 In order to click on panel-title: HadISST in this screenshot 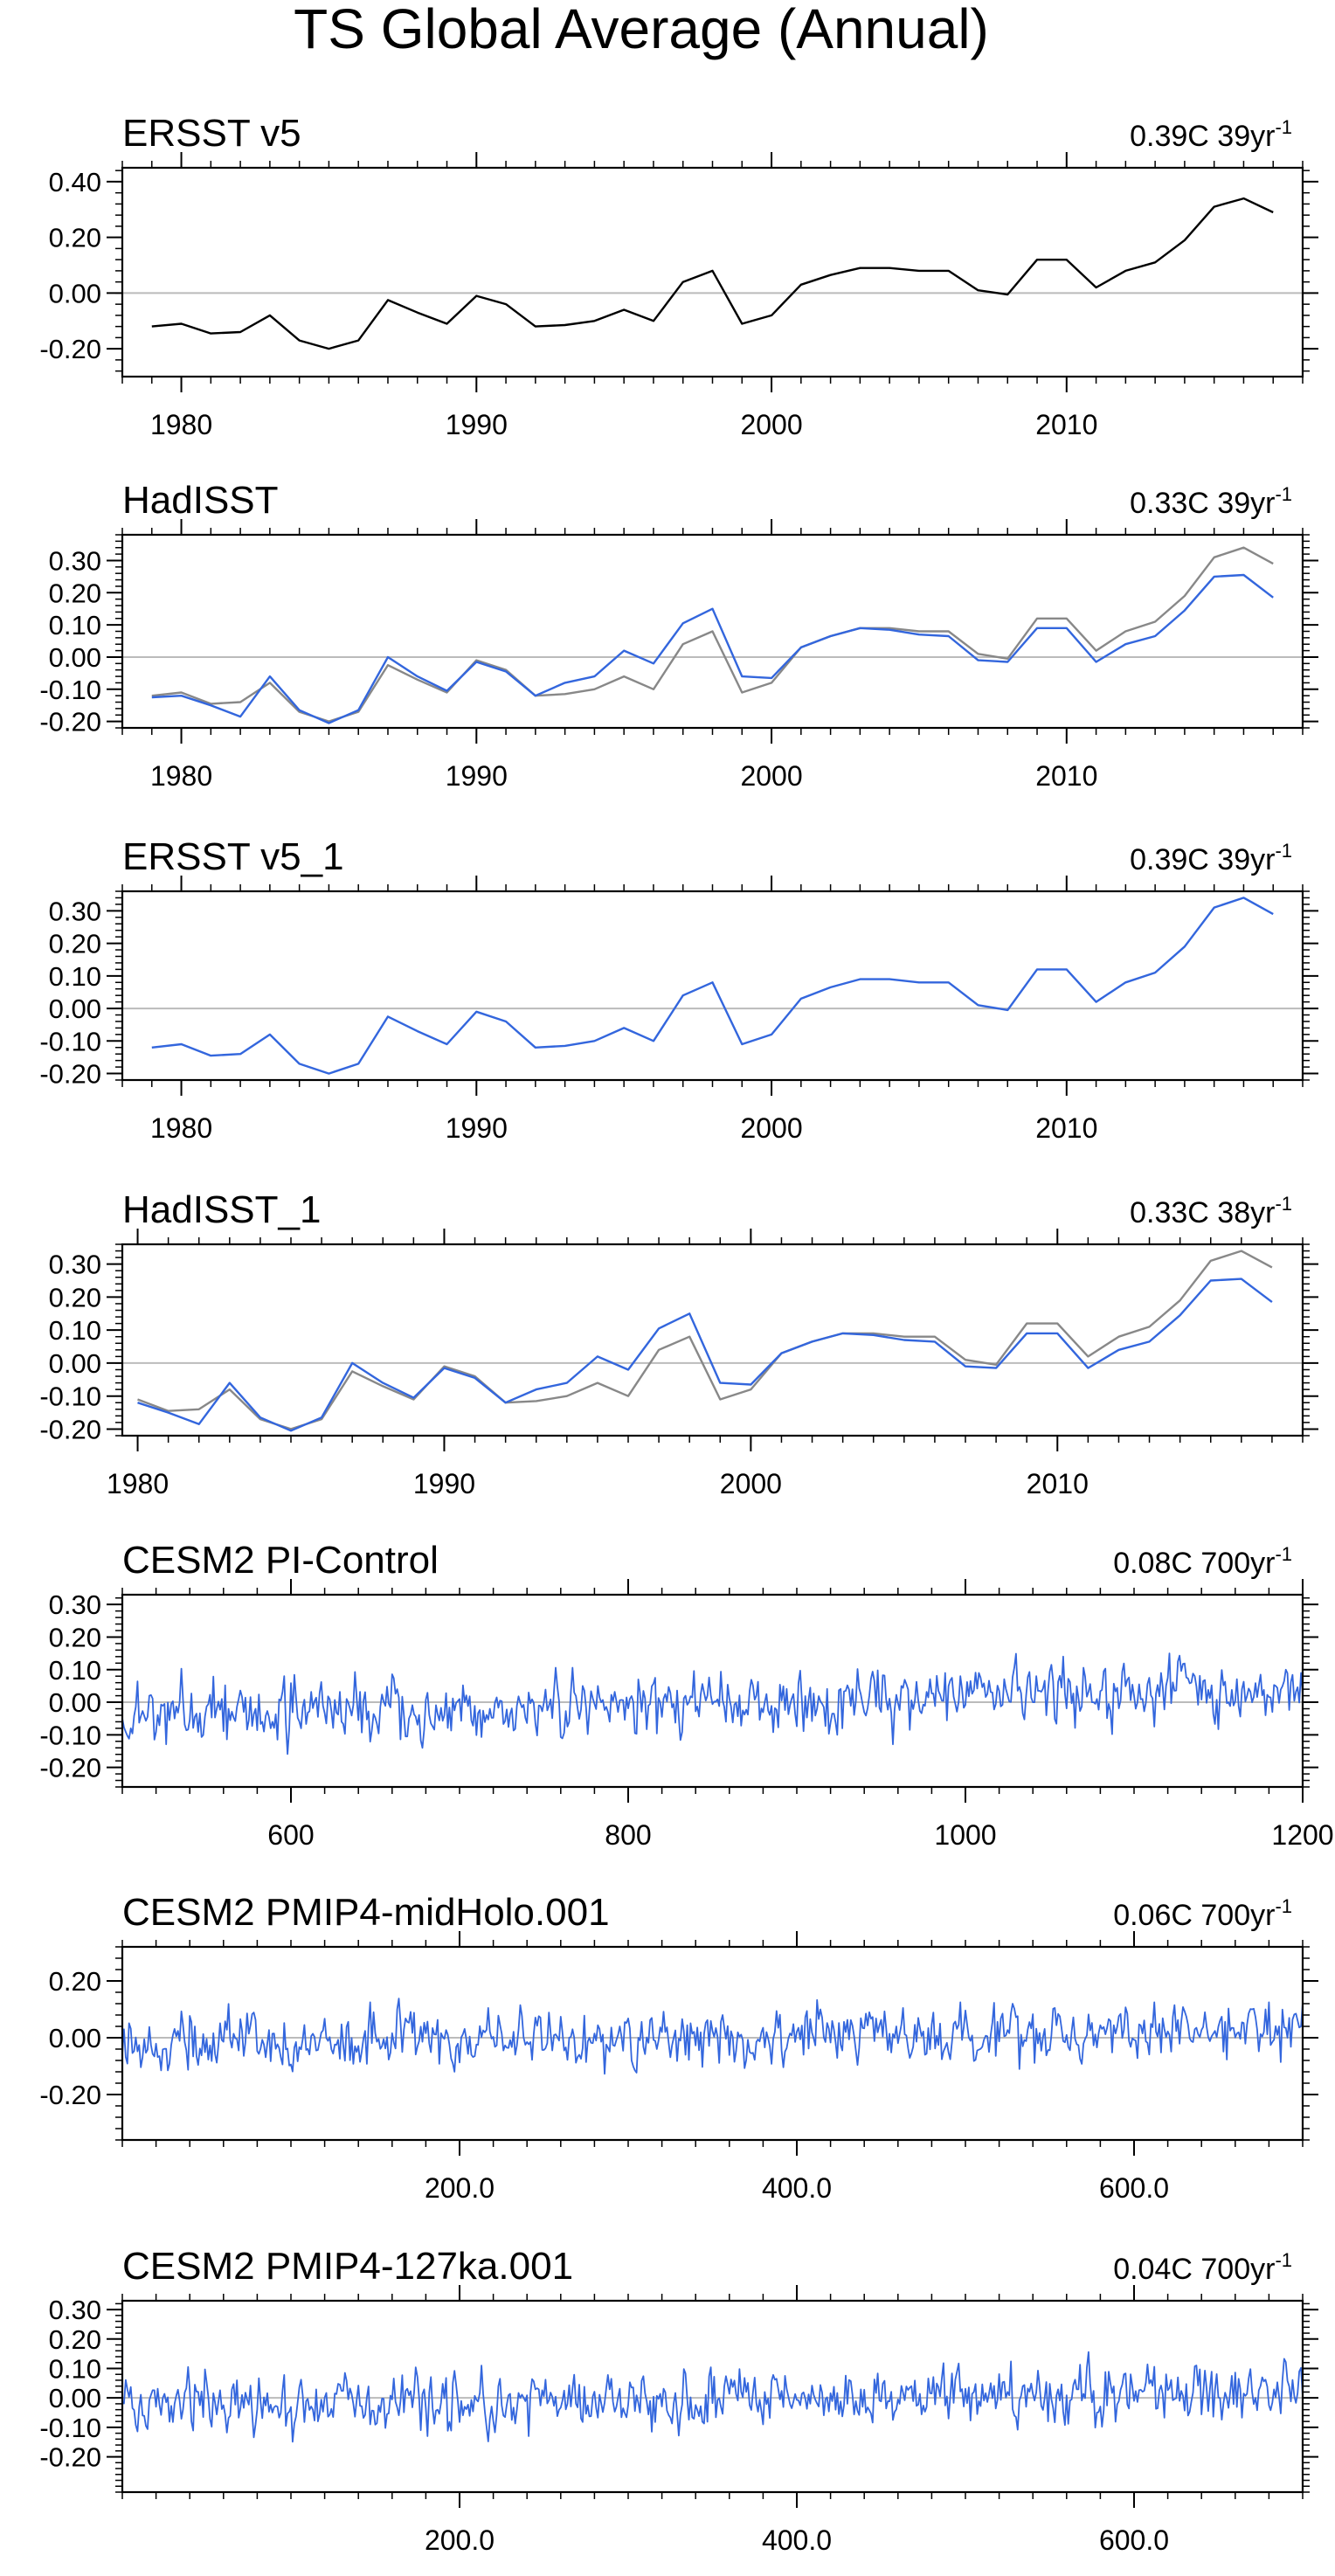, I will do `click(200, 500)`.